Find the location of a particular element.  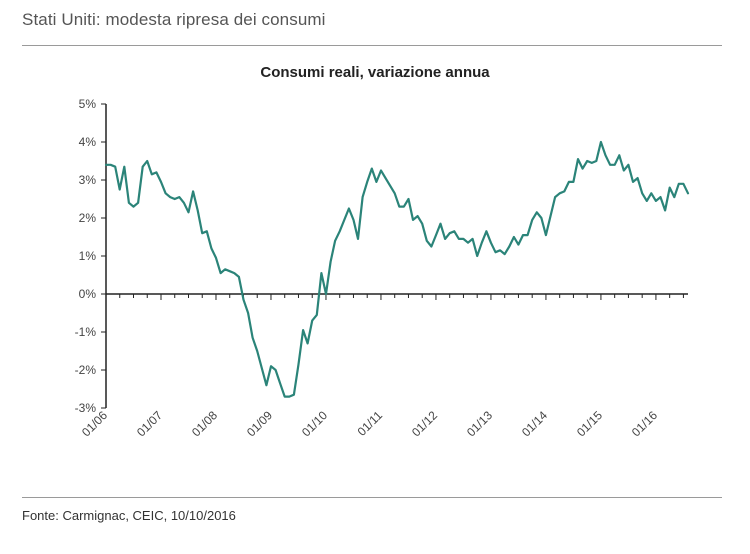

x-tick-label: 01/08 is located at coordinates (204, 423).